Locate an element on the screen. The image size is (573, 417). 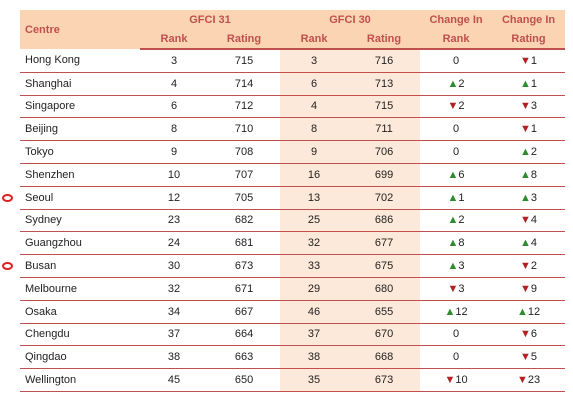
centre-name: Qingdao is located at coordinates (80, 357).